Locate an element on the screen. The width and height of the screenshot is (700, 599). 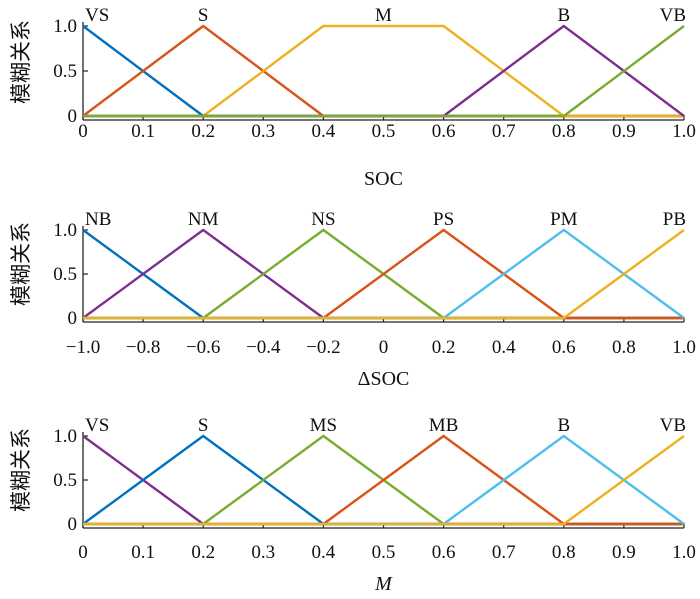
membership-line-b is located at coordinates (384, 71).